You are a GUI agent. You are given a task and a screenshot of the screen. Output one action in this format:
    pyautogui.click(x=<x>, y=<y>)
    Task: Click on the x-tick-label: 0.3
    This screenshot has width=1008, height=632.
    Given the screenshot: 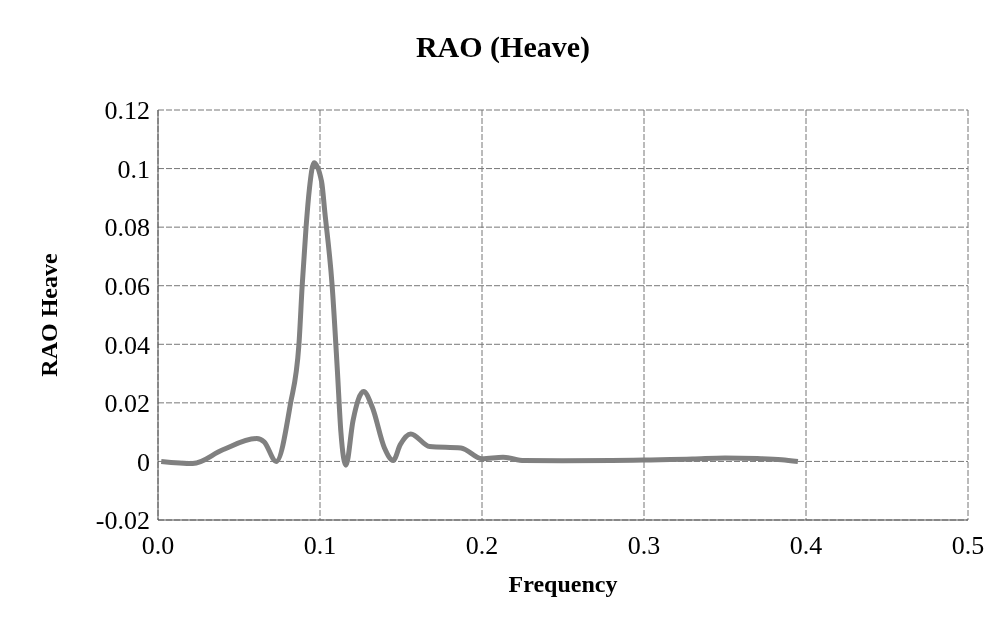 What is the action you would take?
    pyautogui.click(x=644, y=546)
    